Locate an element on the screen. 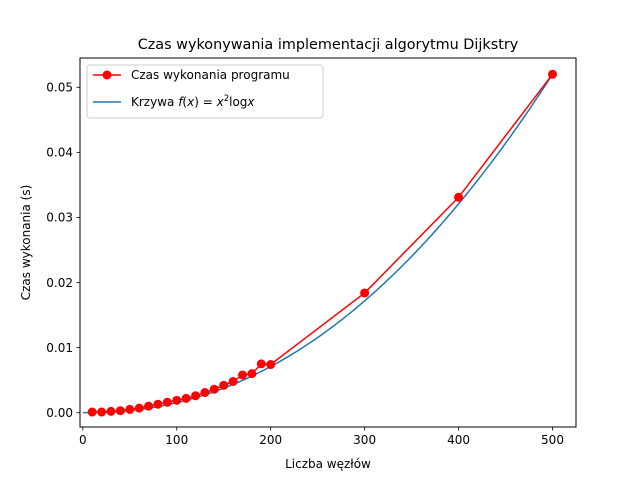 The width and height of the screenshot is (640, 480). y-axis: 0.00 0.01 0.02 0.03 0.04 0.05 is located at coordinates (63, 250).